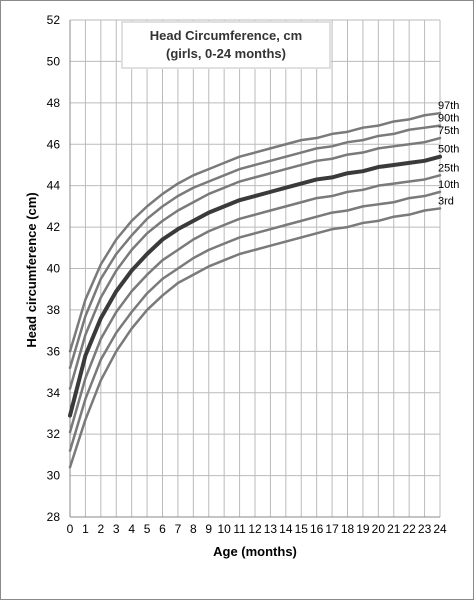  I want to click on x-tick-label: 1, so click(85, 529).